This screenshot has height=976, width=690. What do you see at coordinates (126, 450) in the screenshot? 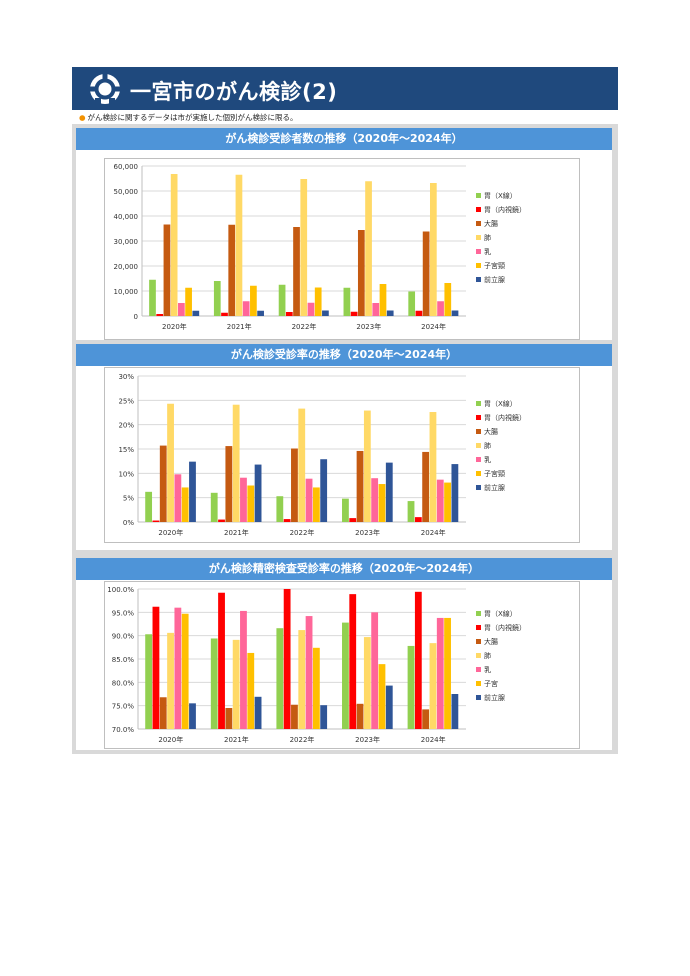
I see `y-tick-label: 15%` at bounding box center [126, 450].